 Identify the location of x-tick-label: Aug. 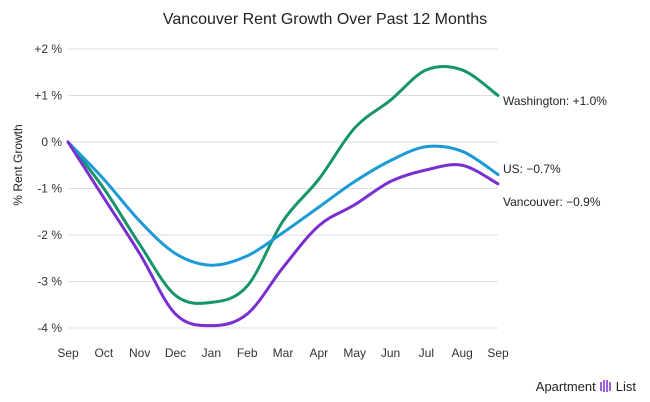
(461, 353).